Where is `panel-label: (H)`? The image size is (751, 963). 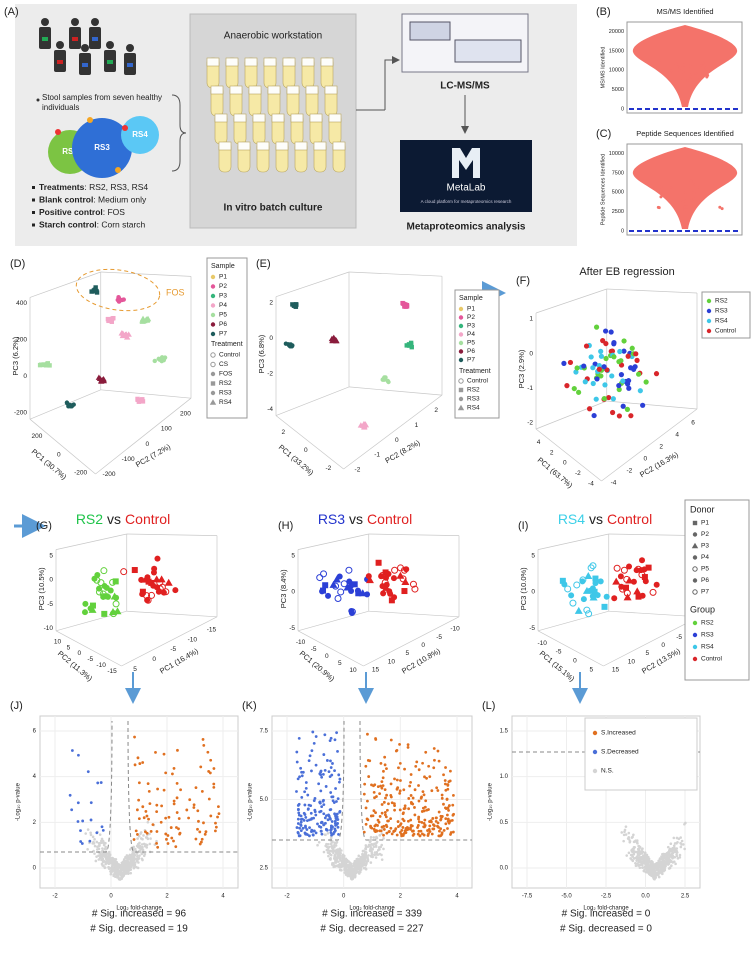
panel-label: (H) is located at coordinates (285, 526).